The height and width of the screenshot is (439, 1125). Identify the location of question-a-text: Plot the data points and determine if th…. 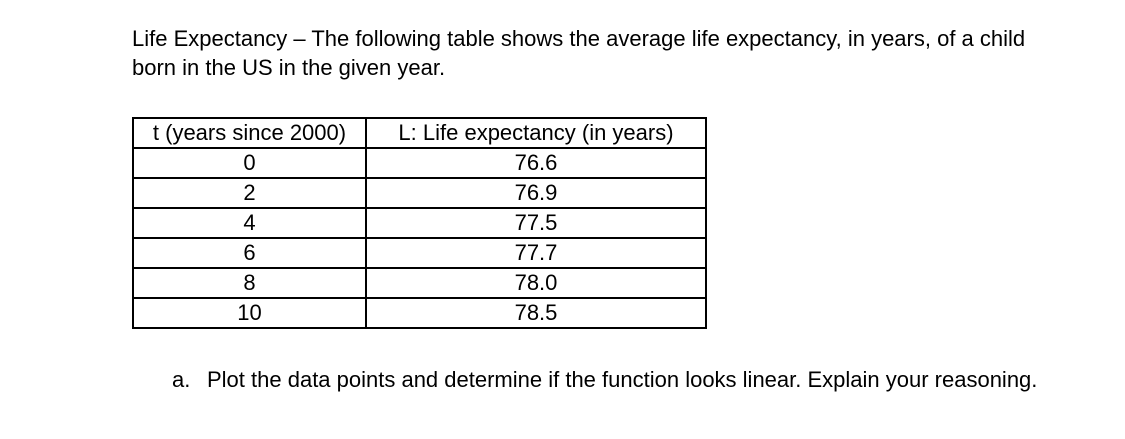
(622, 379).